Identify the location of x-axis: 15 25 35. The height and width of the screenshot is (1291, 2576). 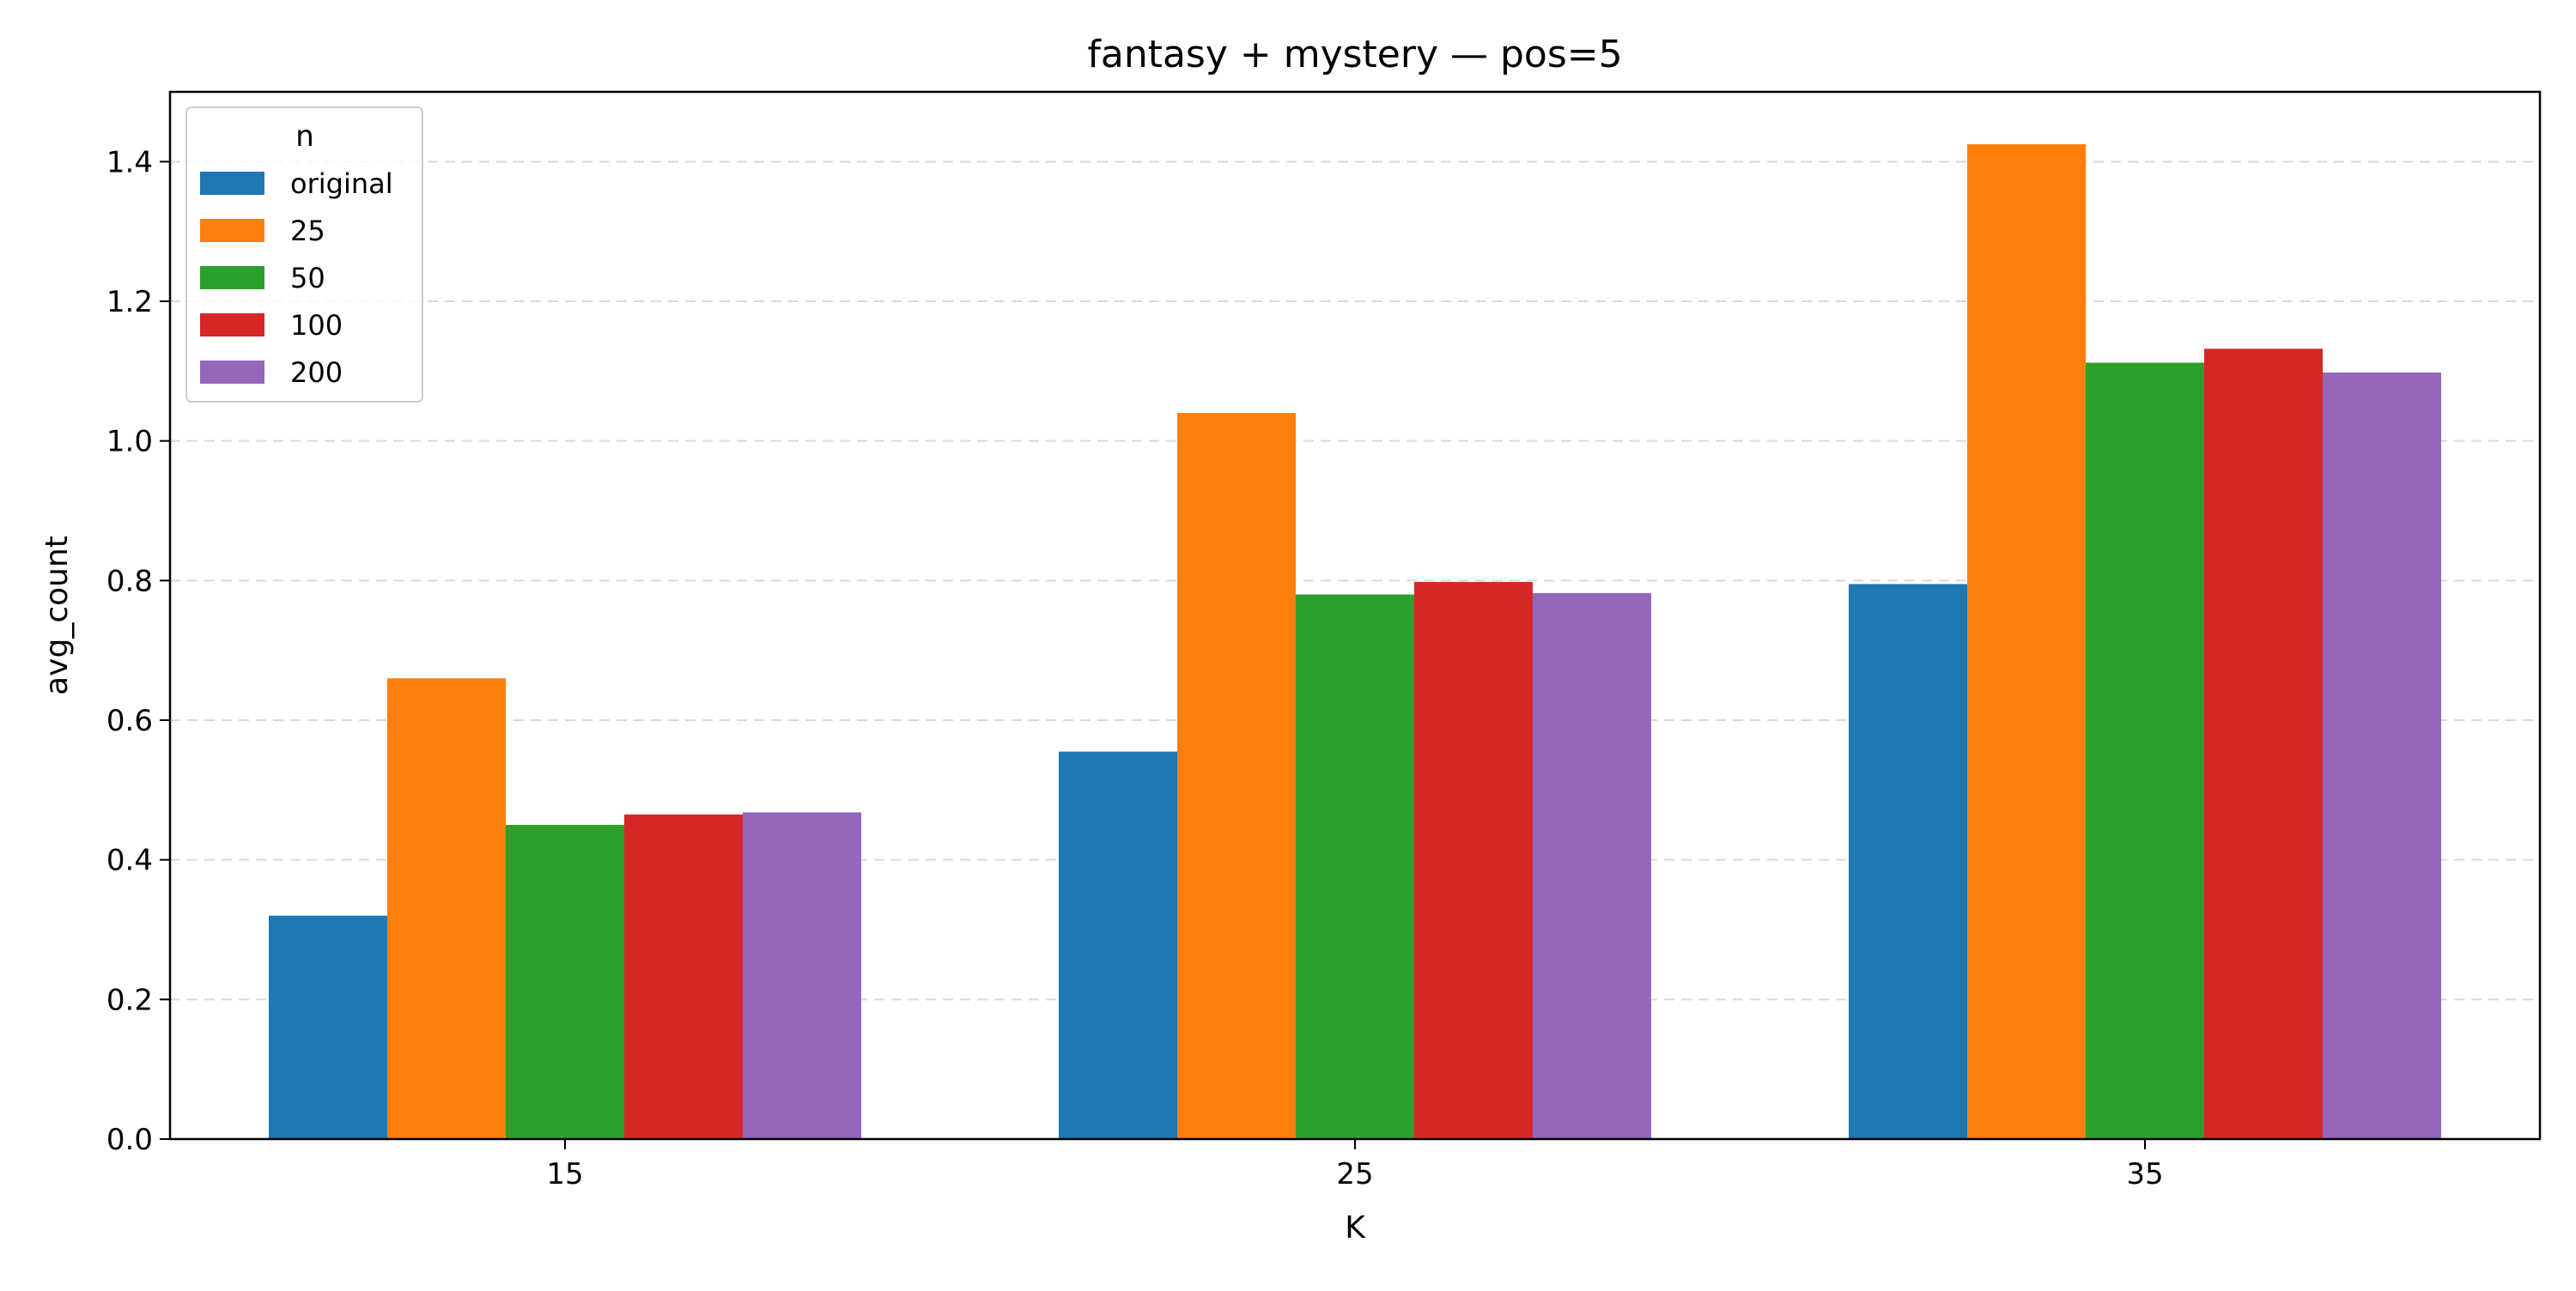
(1355, 1165).